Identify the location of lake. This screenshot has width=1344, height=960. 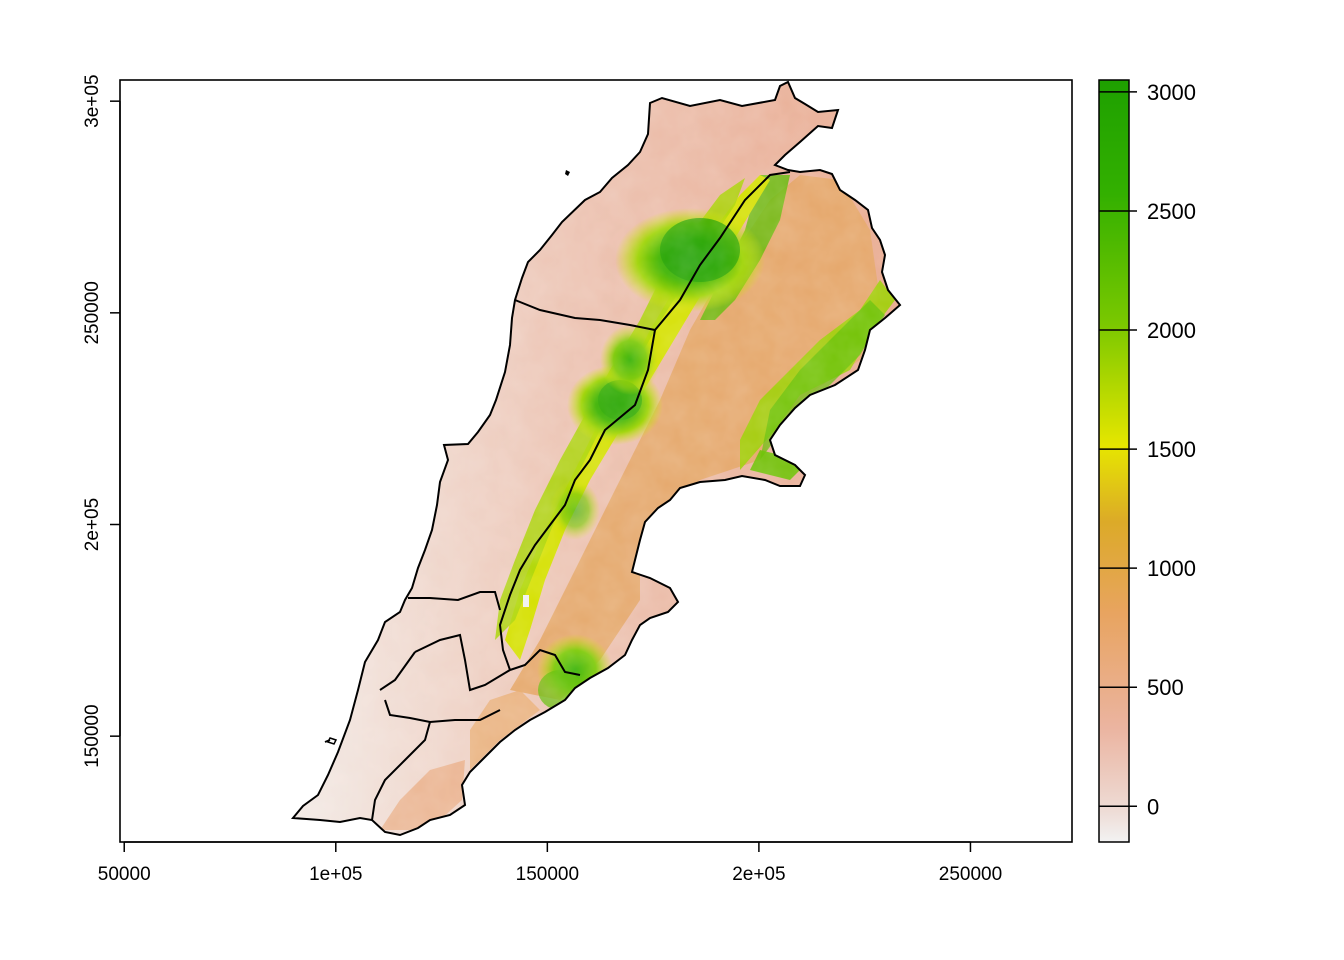
(526, 601).